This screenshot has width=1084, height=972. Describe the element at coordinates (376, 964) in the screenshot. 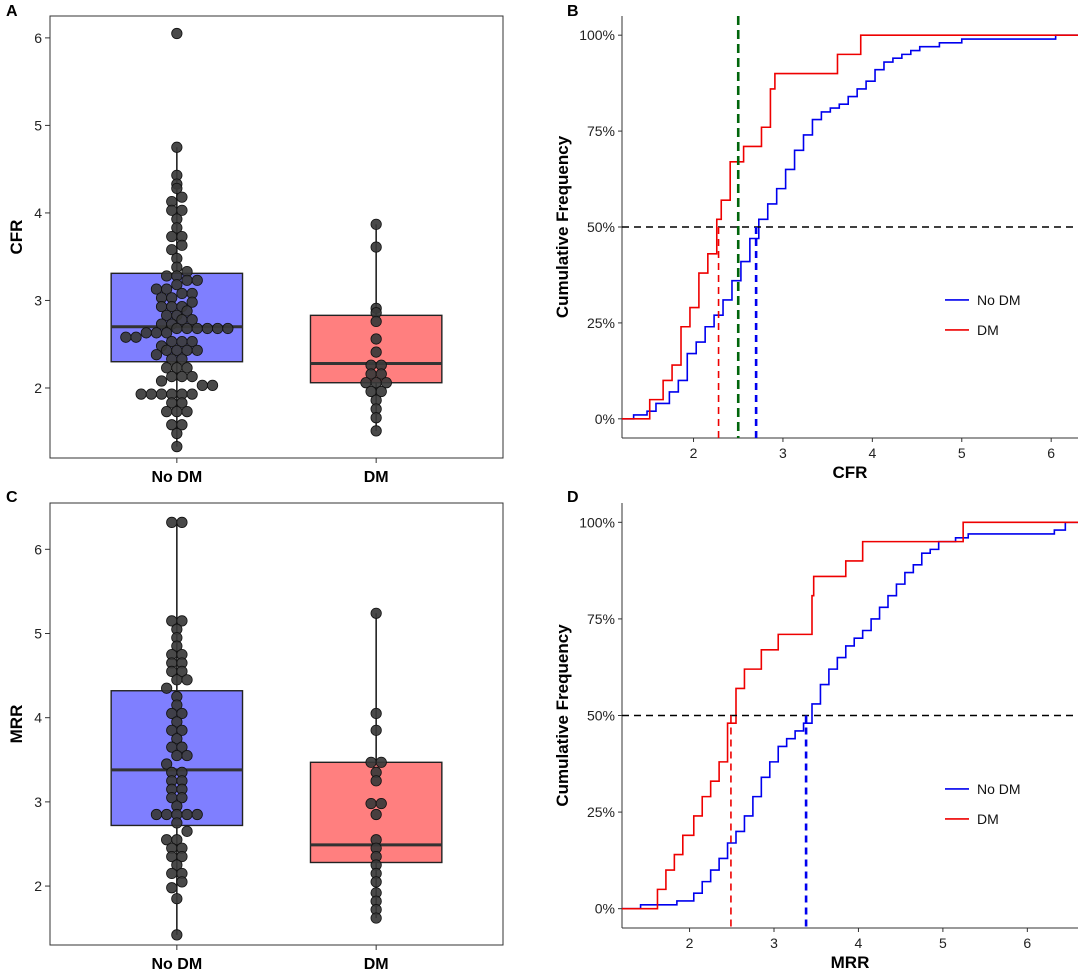

I see `panel-c-category-label: DM` at that location.